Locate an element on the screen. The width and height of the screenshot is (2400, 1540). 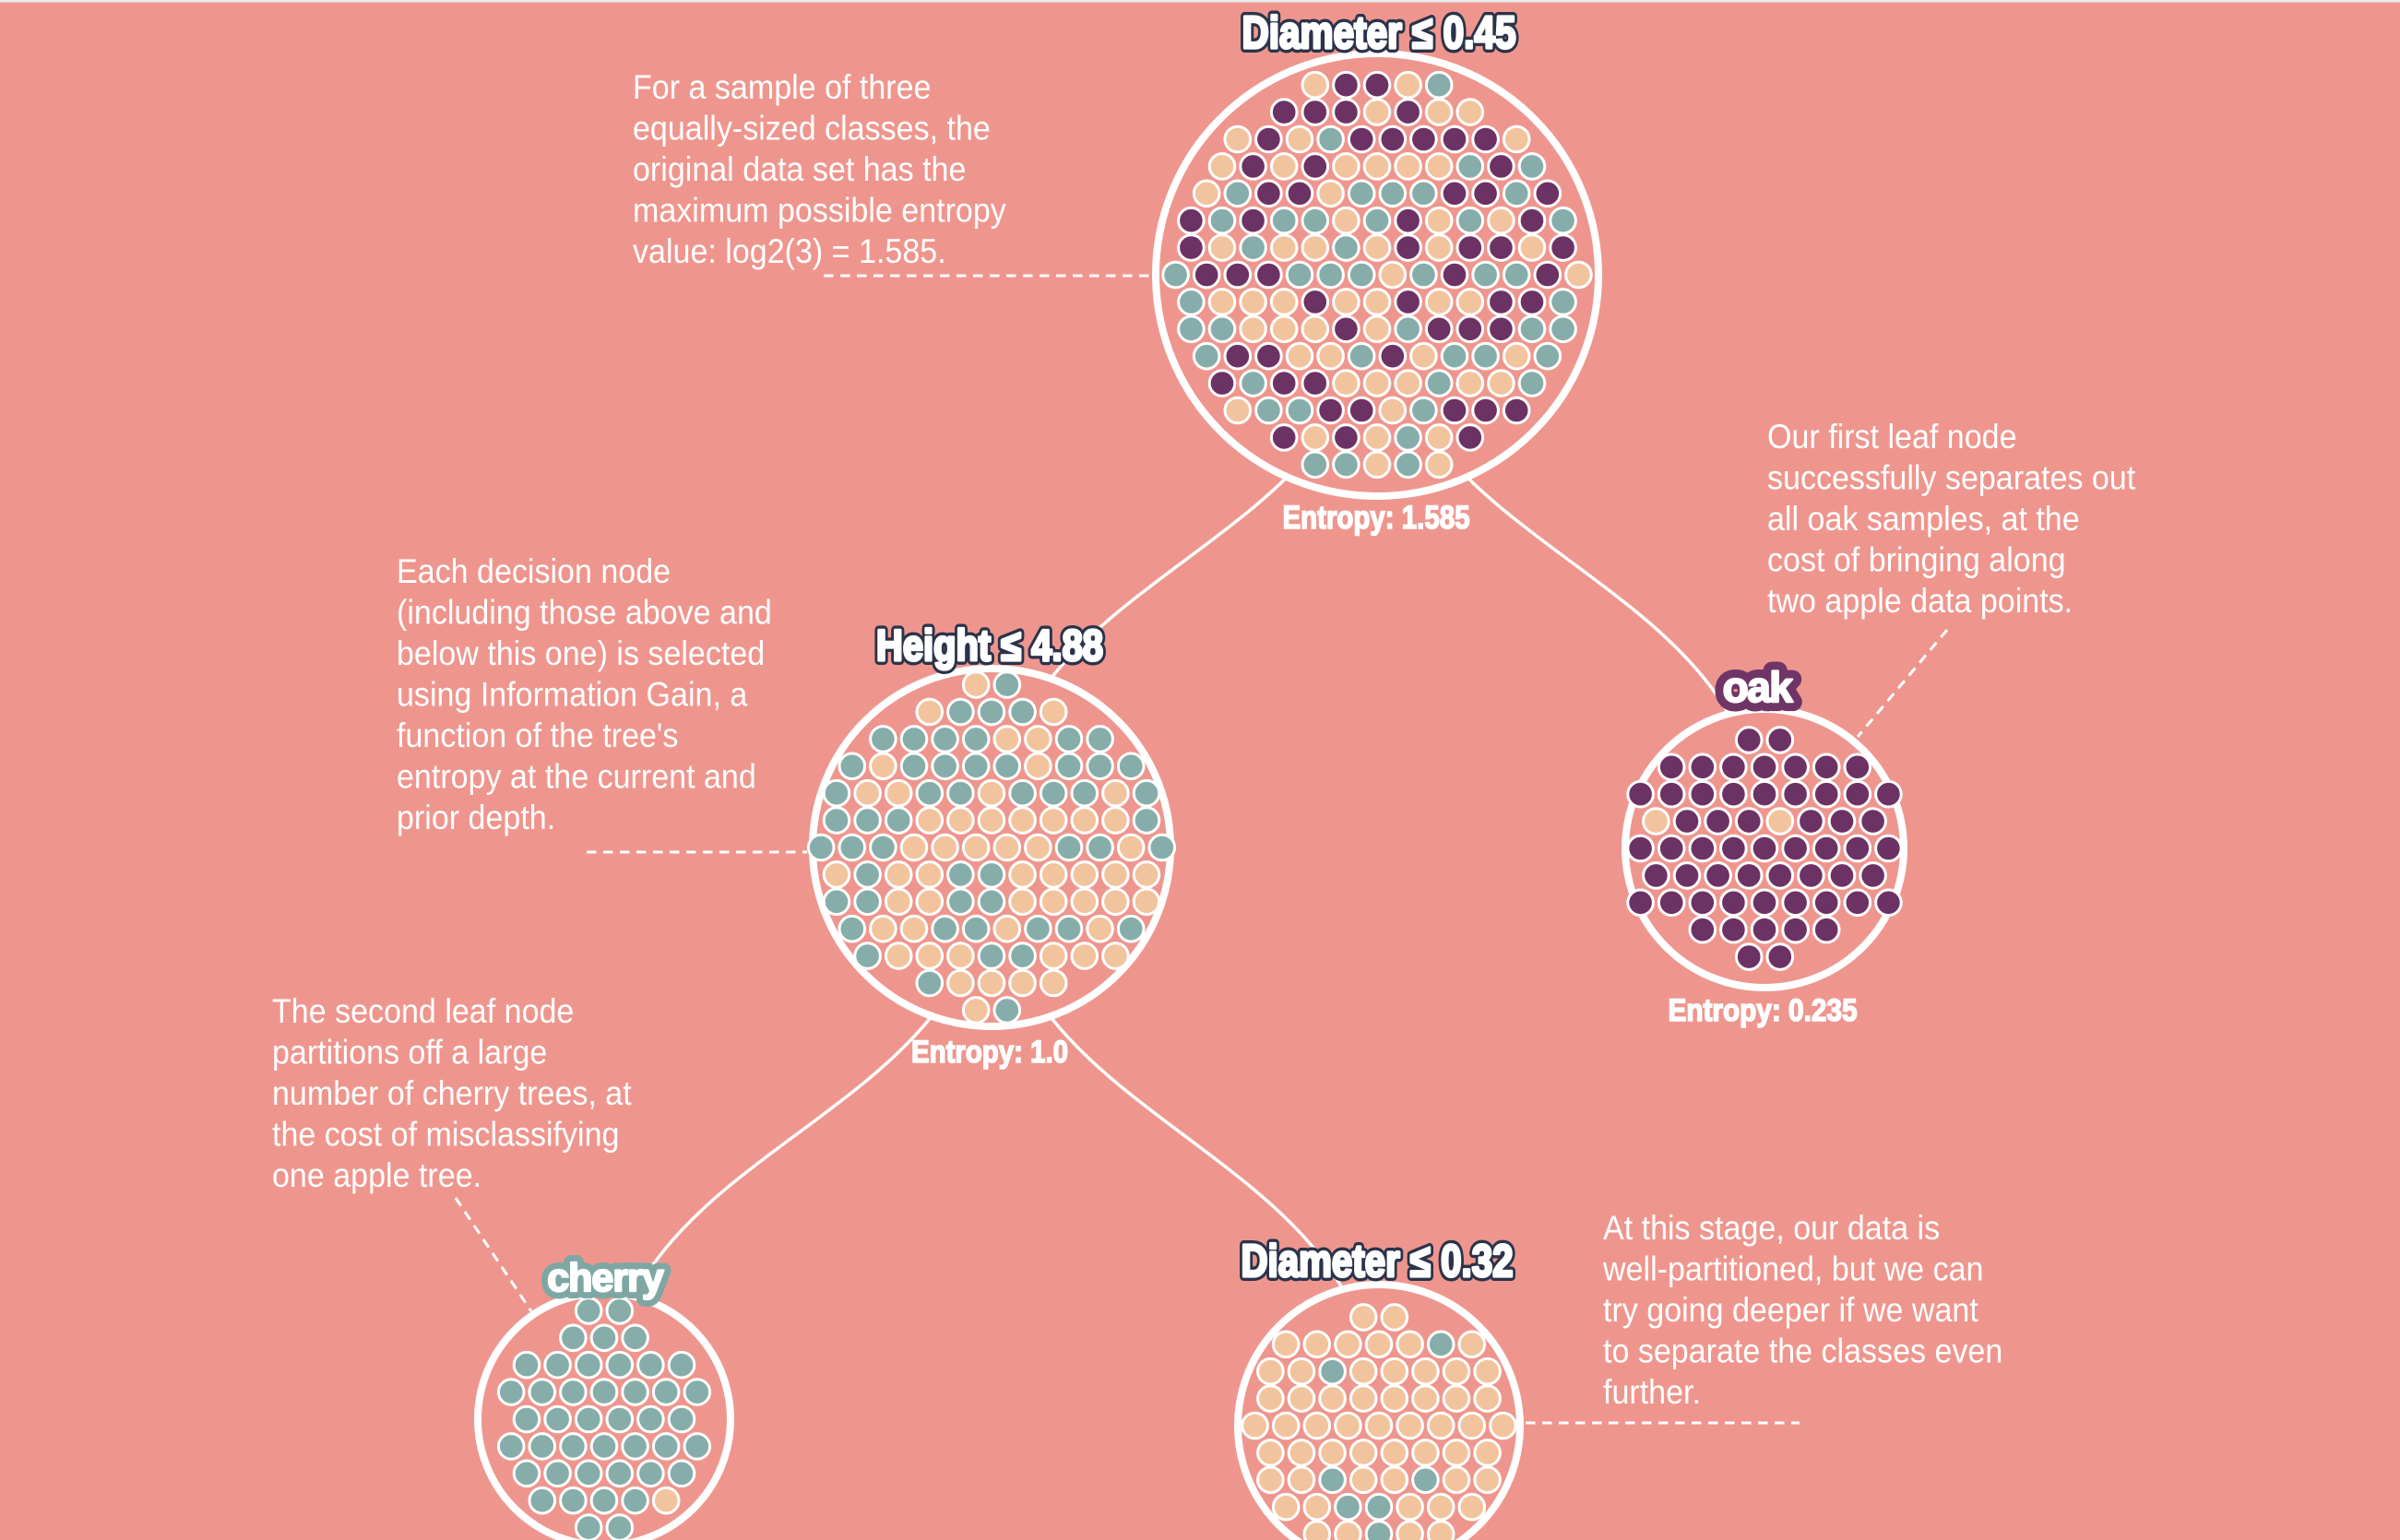
svg-text: maximum possible entropy is located at coordinates (819, 211).